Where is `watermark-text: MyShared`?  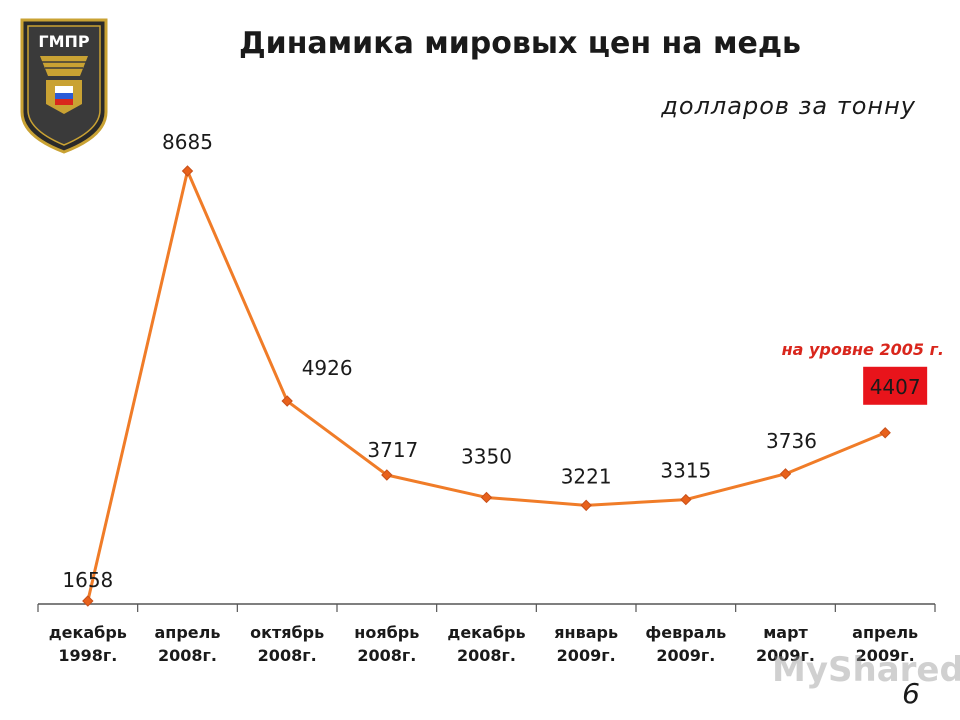
watermark-text: MyShared is located at coordinates (866, 670).